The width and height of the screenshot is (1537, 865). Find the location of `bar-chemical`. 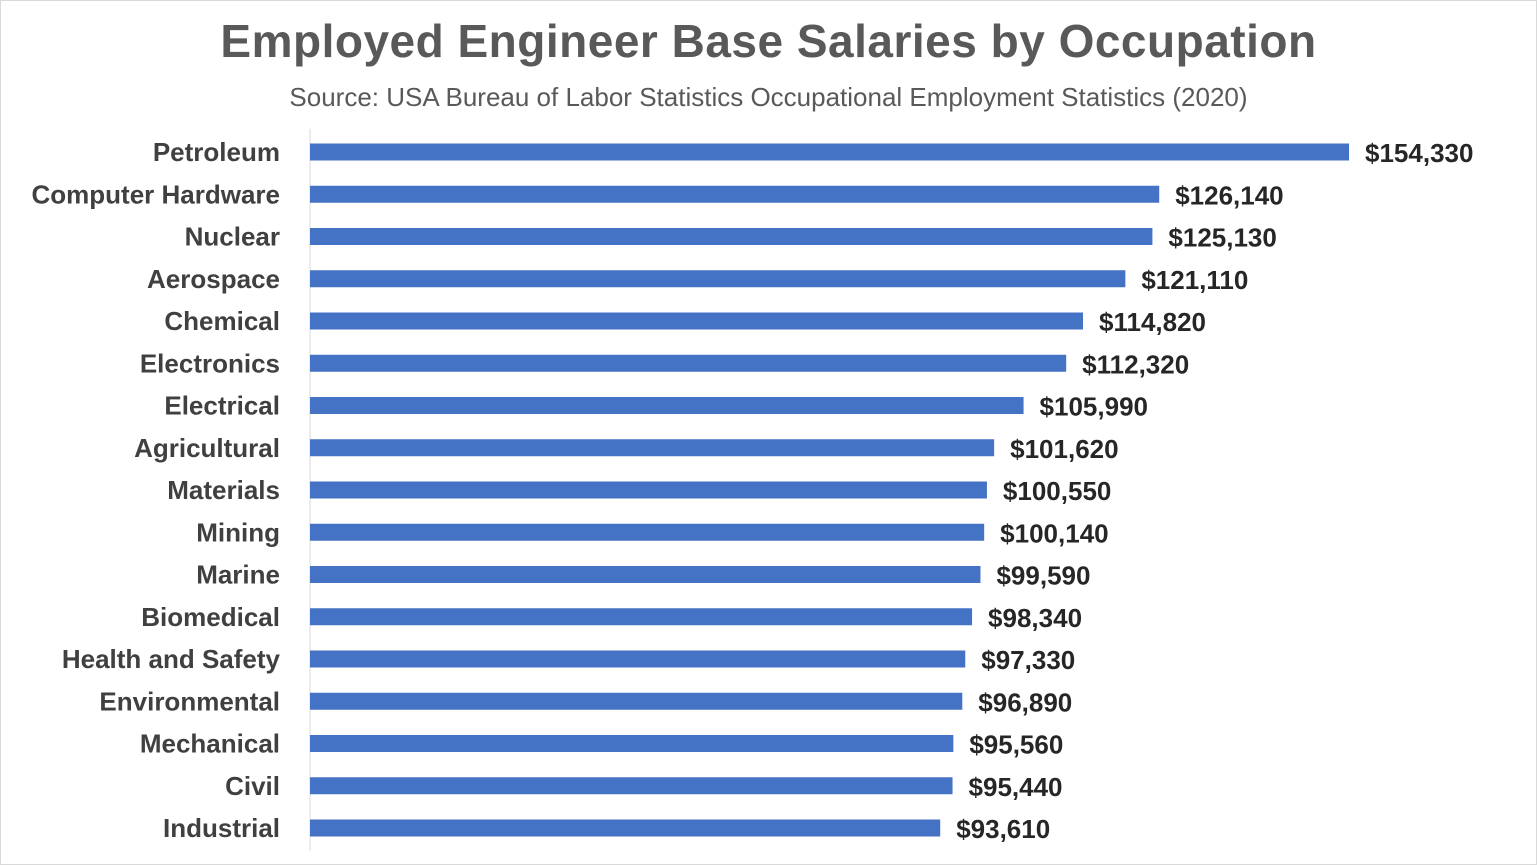

bar-chemical is located at coordinates (697, 321).